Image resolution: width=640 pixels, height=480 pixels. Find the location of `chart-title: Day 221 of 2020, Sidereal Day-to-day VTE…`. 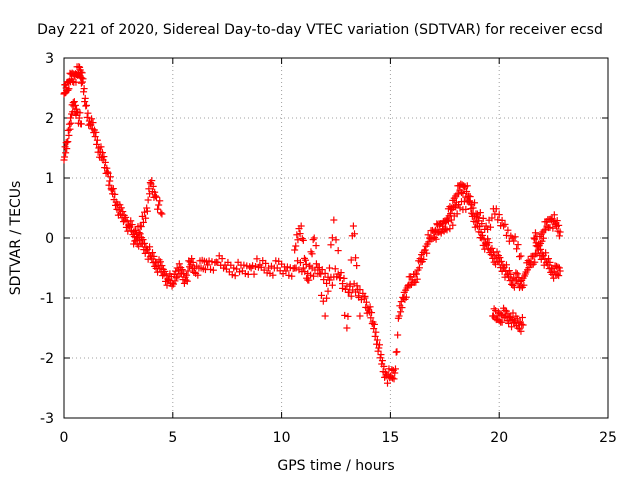

chart-title: Day 221 of 2020, Sidereal Day-to-day VTE… is located at coordinates (320, 30).